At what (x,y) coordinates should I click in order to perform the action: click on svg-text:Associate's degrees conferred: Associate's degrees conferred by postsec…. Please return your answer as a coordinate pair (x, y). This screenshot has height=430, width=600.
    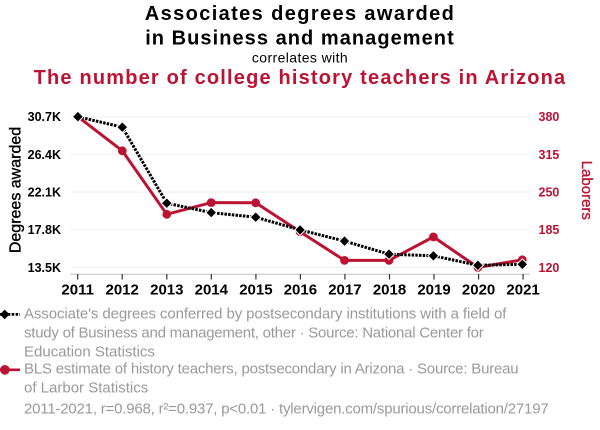
    Looking at the image, I should click on (265, 314).